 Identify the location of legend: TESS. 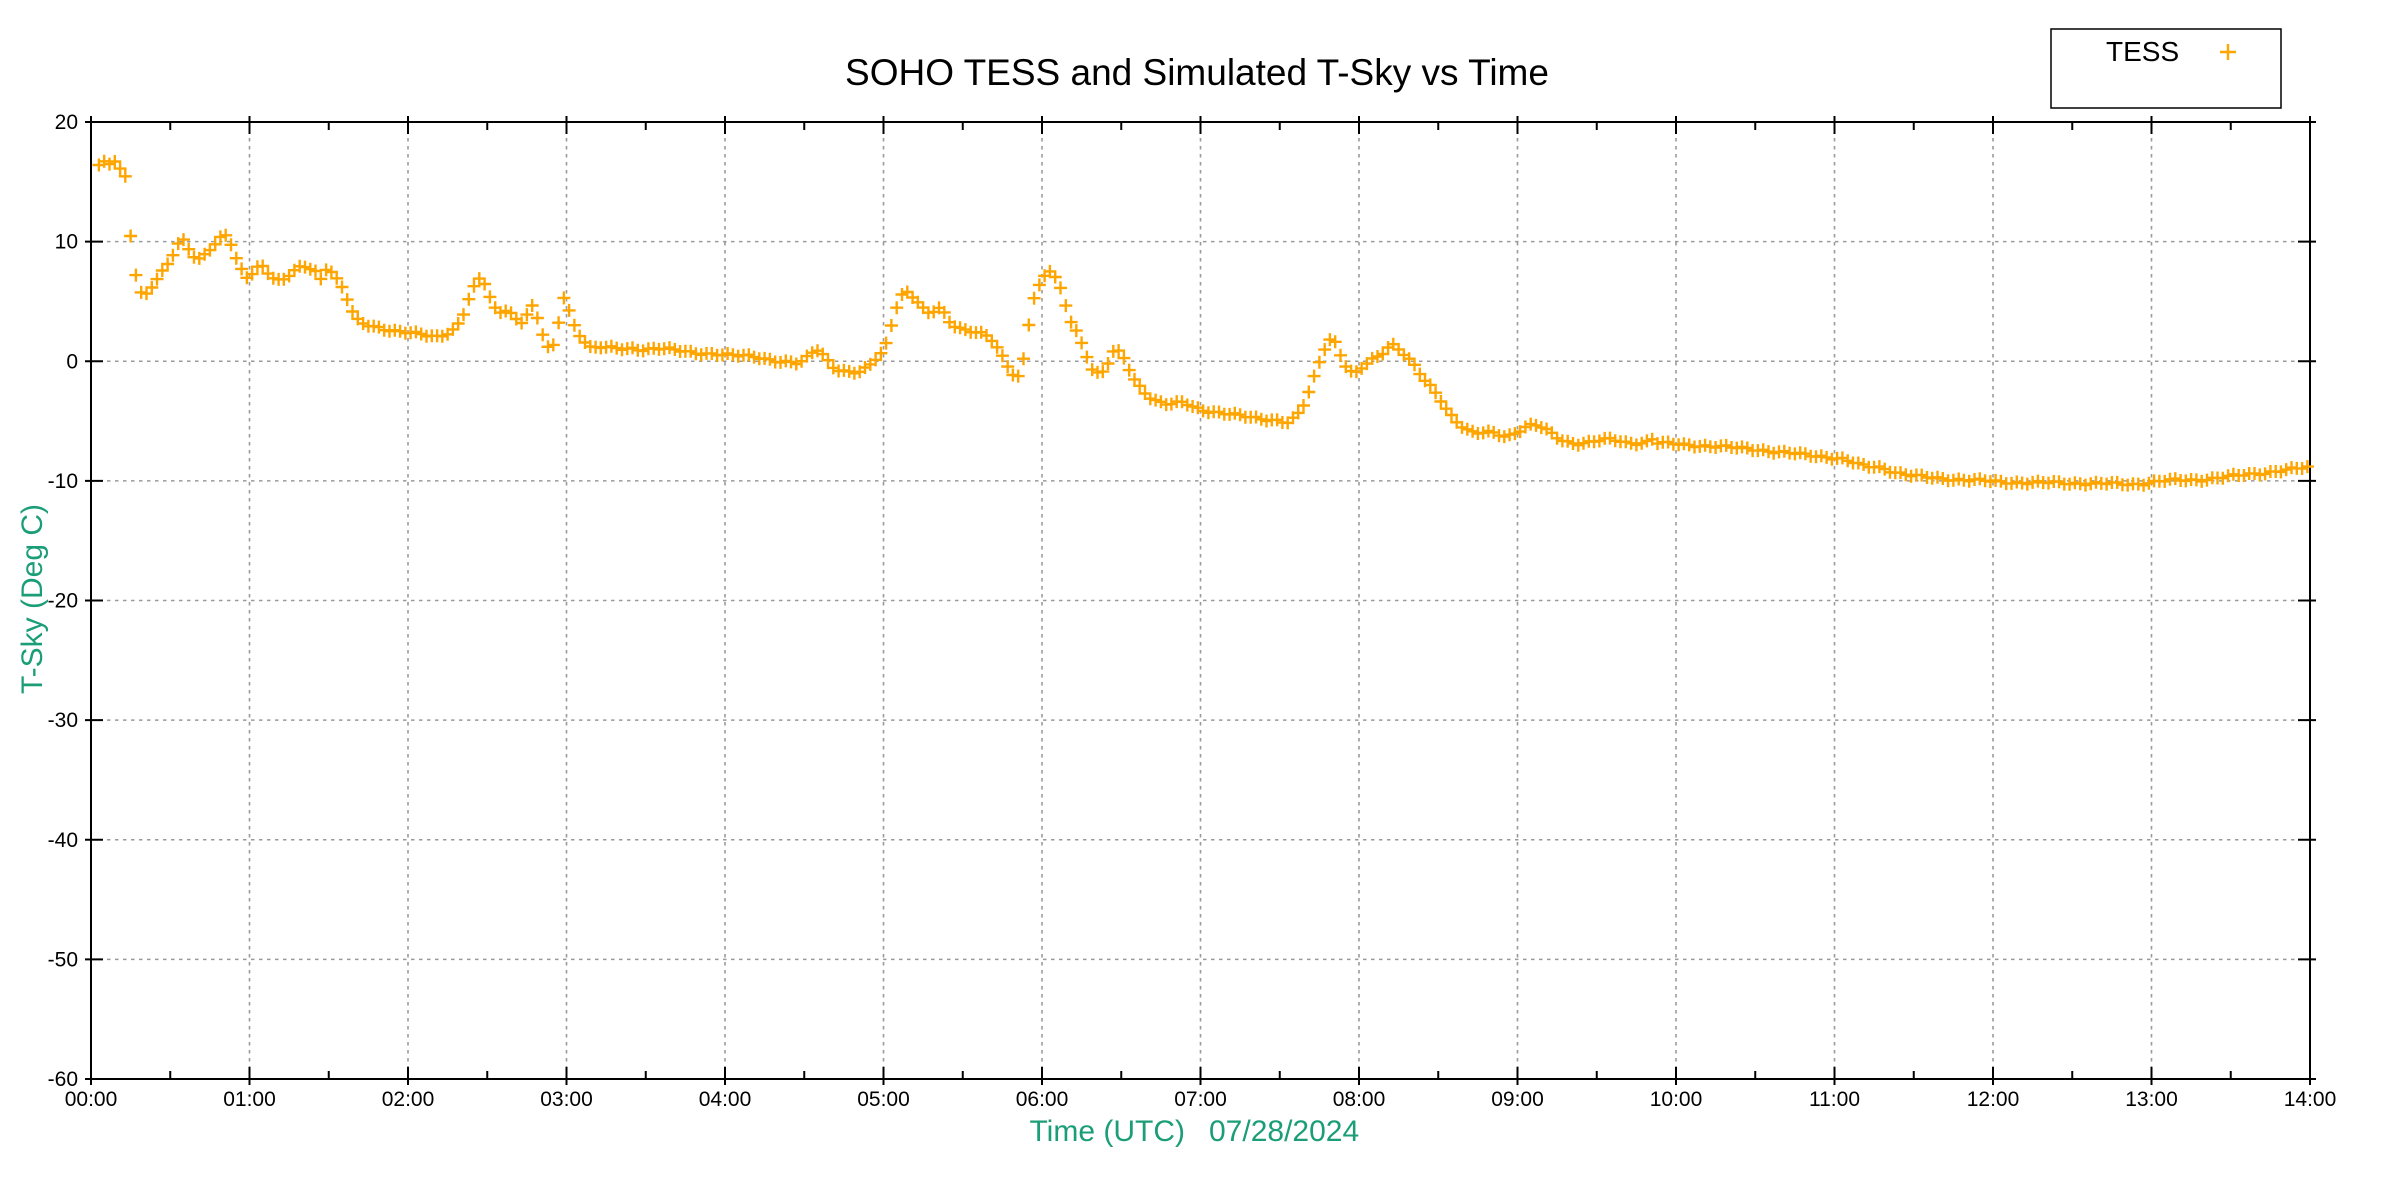
(2166, 68).